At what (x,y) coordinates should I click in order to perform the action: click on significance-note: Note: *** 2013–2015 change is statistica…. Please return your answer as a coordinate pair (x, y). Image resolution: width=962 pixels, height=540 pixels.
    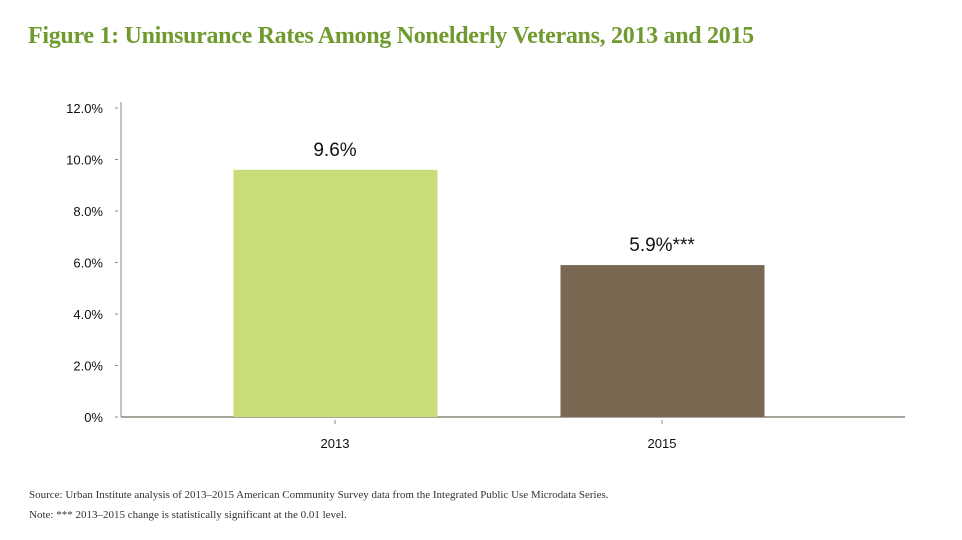
    Looking at the image, I should click on (188, 515).